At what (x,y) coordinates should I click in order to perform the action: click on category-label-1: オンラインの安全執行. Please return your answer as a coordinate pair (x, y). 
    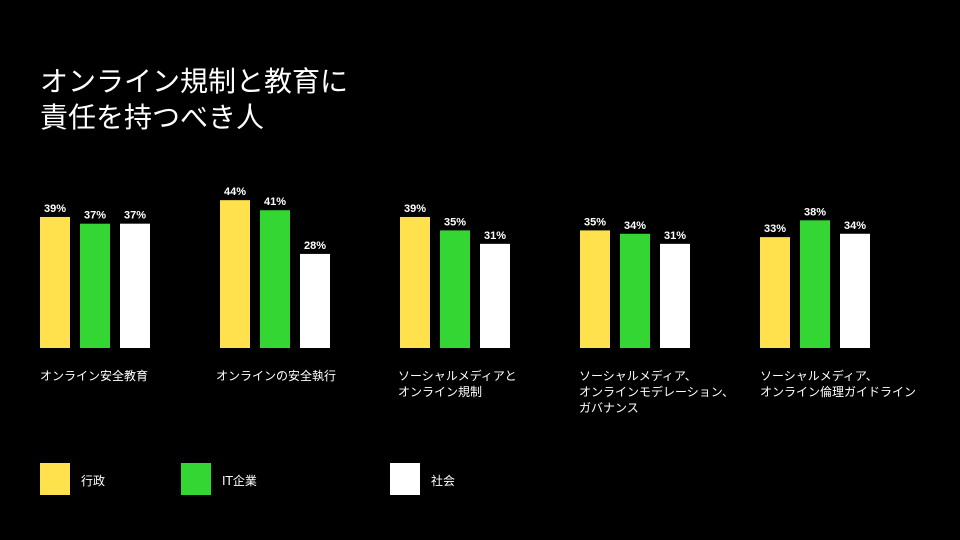
    Looking at the image, I should click on (276, 376).